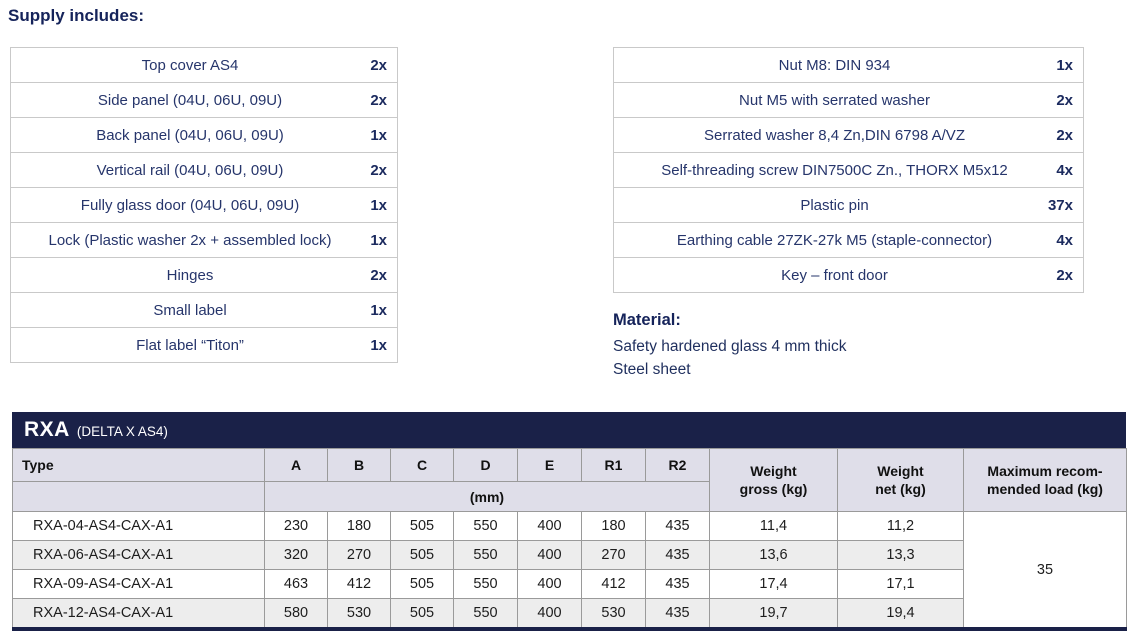 The height and width of the screenshot is (643, 1138). What do you see at coordinates (296, 584) in the screenshot?
I see `dim-cell: 463` at bounding box center [296, 584].